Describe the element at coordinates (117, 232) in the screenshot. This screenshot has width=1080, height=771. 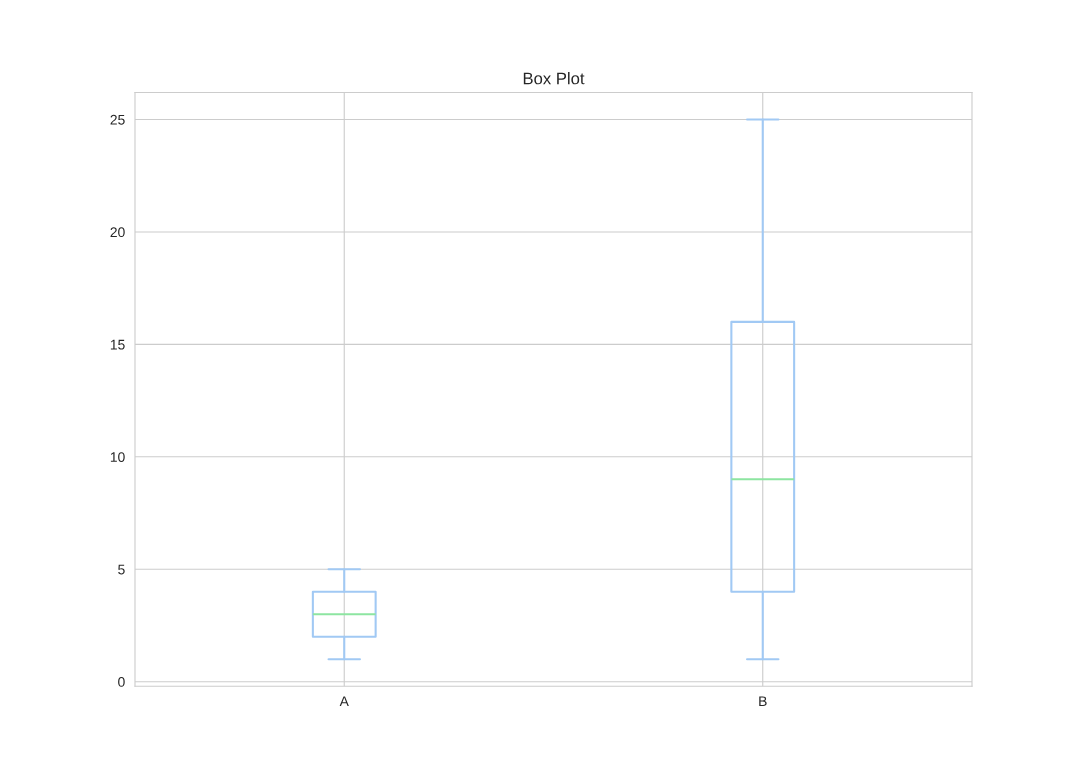
I see `y-tick-label: 20` at that location.